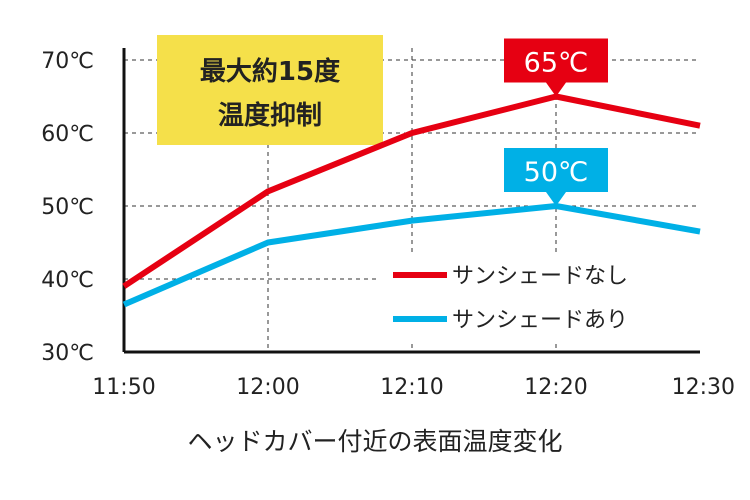 The image size is (750, 500). What do you see at coordinates (374, 441) in the screenshot?
I see `x-axis-title: ヘッドカバー付近の表面温度変化` at bounding box center [374, 441].